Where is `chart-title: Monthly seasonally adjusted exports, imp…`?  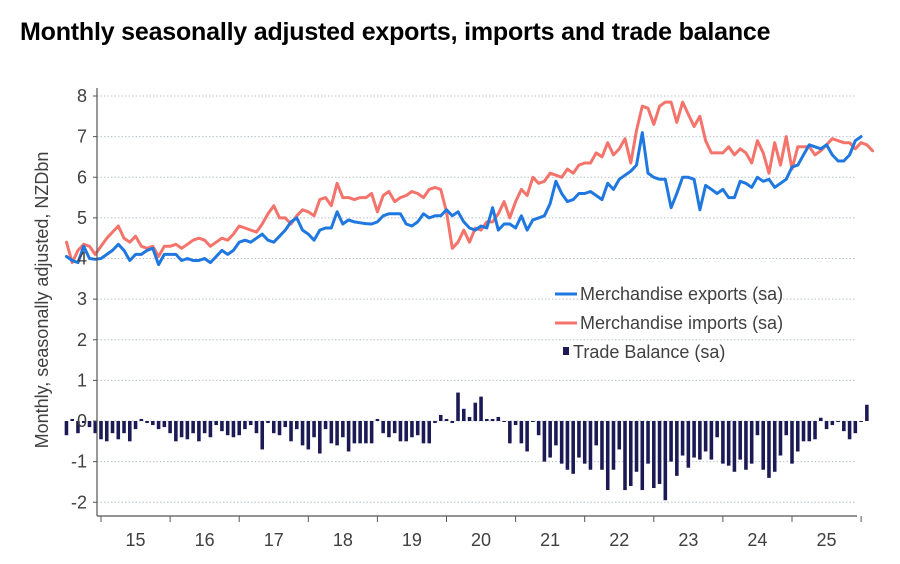 chart-title: Monthly seasonally adjusted exports, imp… is located at coordinates (395, 32).